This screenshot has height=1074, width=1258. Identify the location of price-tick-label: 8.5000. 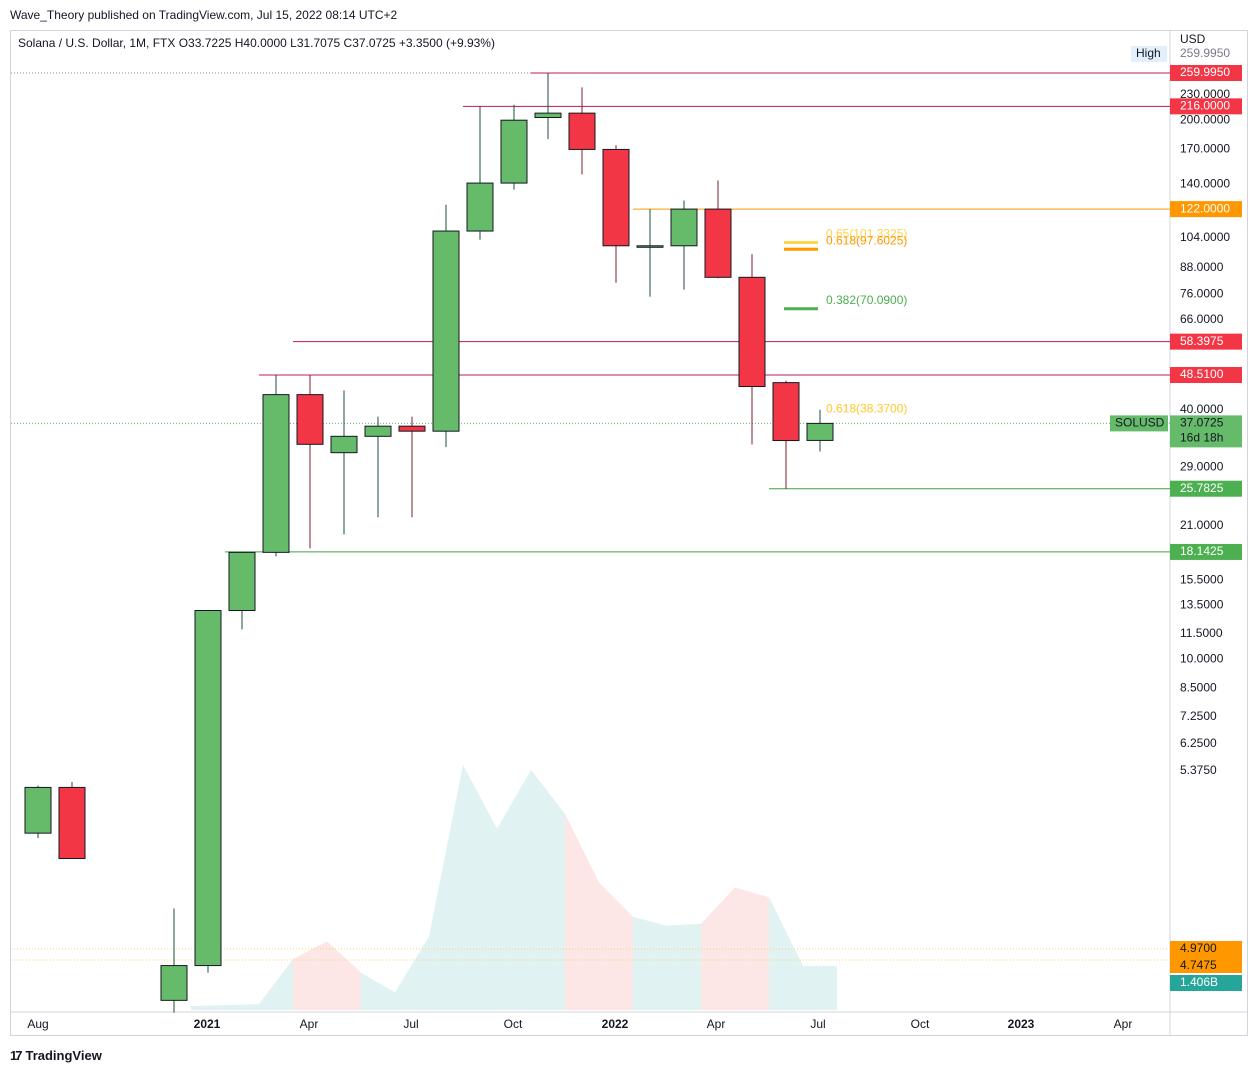
(1198, 687).